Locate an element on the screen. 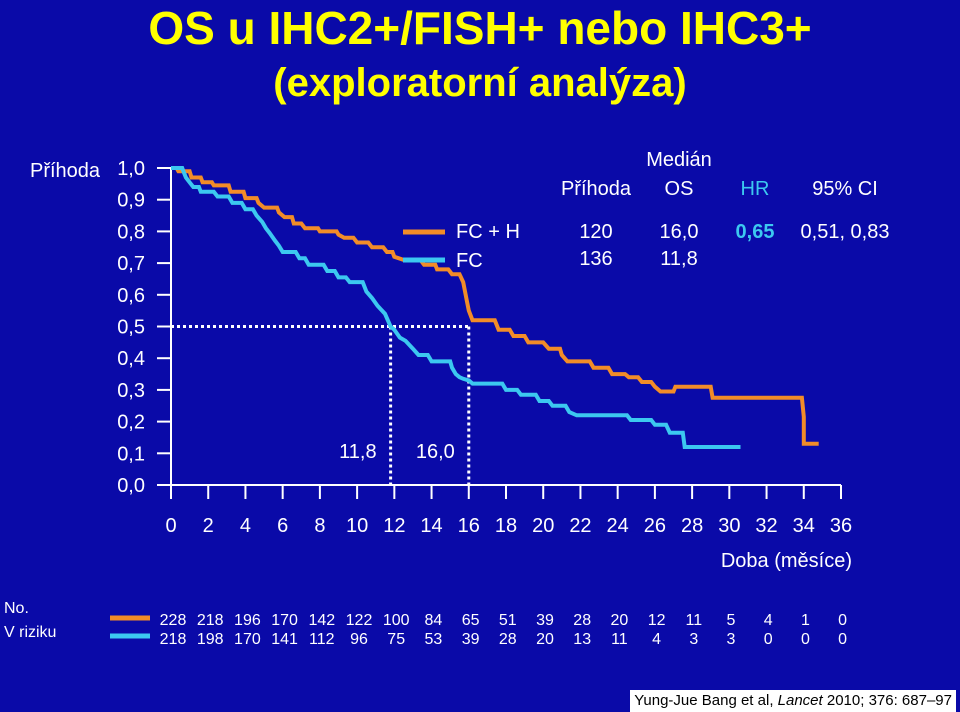  risk-value-fc-h: 142 is located at coordinates (321, 620).